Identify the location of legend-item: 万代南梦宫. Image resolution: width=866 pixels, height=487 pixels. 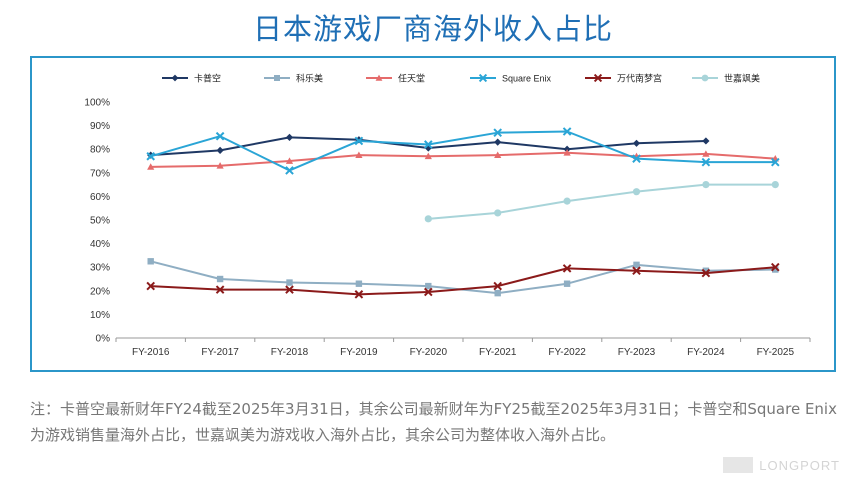
(623, 78).